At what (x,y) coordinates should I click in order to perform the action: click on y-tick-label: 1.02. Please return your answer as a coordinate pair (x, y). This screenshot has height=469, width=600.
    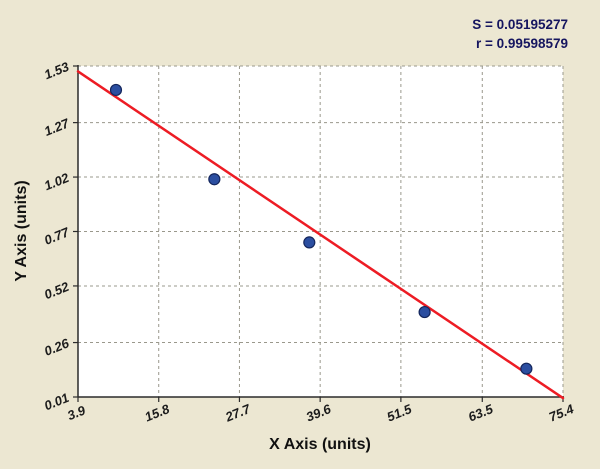
    Looking at the image, I should click on (57, 182).